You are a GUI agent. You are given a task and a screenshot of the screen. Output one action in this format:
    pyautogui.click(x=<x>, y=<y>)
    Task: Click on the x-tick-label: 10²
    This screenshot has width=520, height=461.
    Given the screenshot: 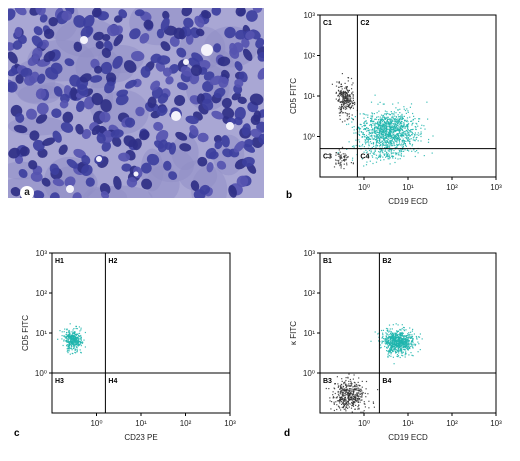 What is the action you would take?
    pyautogui.click(x=186, y=423)
    